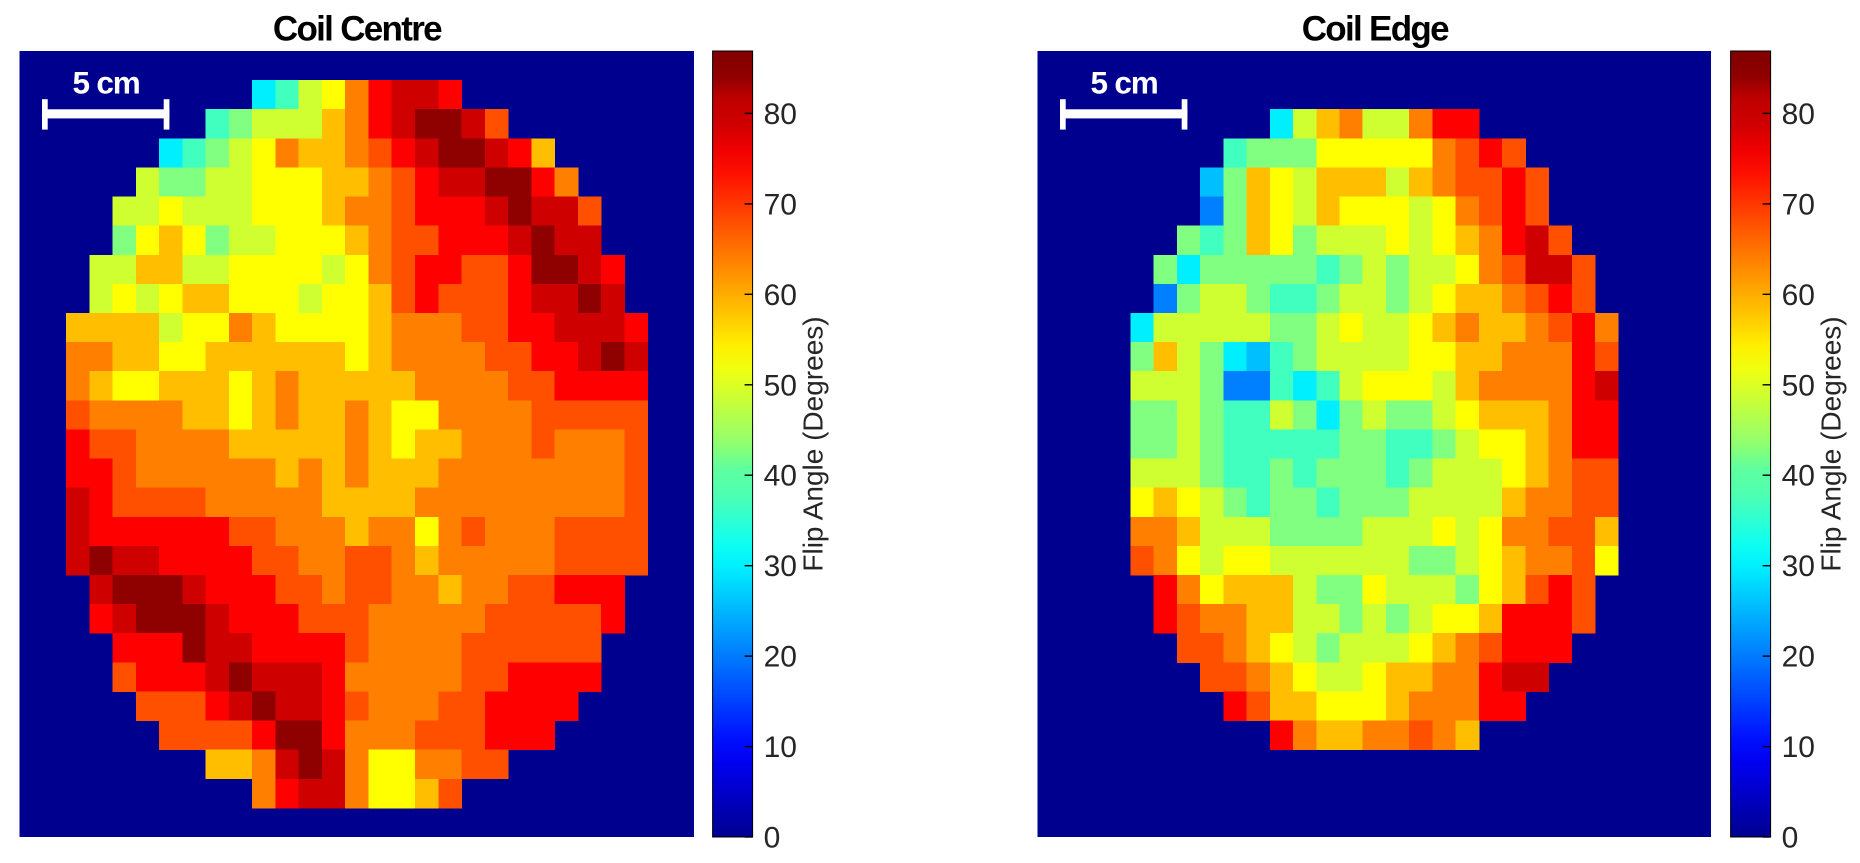 The height and width of the screenshot is (863, 1860). I want to click on svg-text: Coil Centre, so click(357, 29).